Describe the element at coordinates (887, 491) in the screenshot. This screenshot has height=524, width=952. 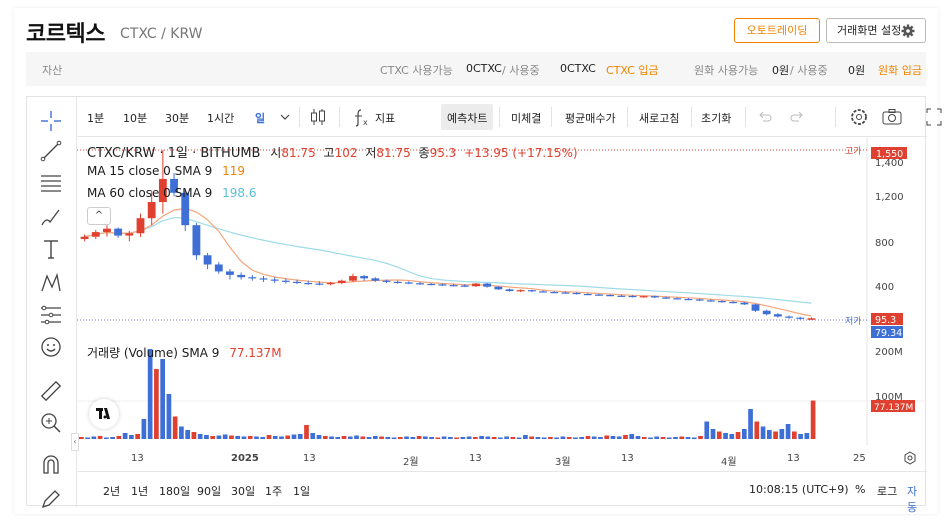
I see `log-toggle: 로그` at that location.